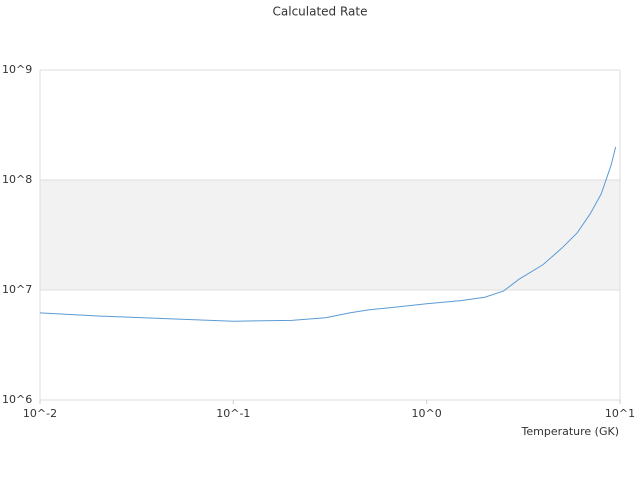 This screenshot has width=640, height=480. What do you see at coordinates (17, 399) in the screenshot?
I see `y-tick-label: 10^6` at bounding box center [17, 399].